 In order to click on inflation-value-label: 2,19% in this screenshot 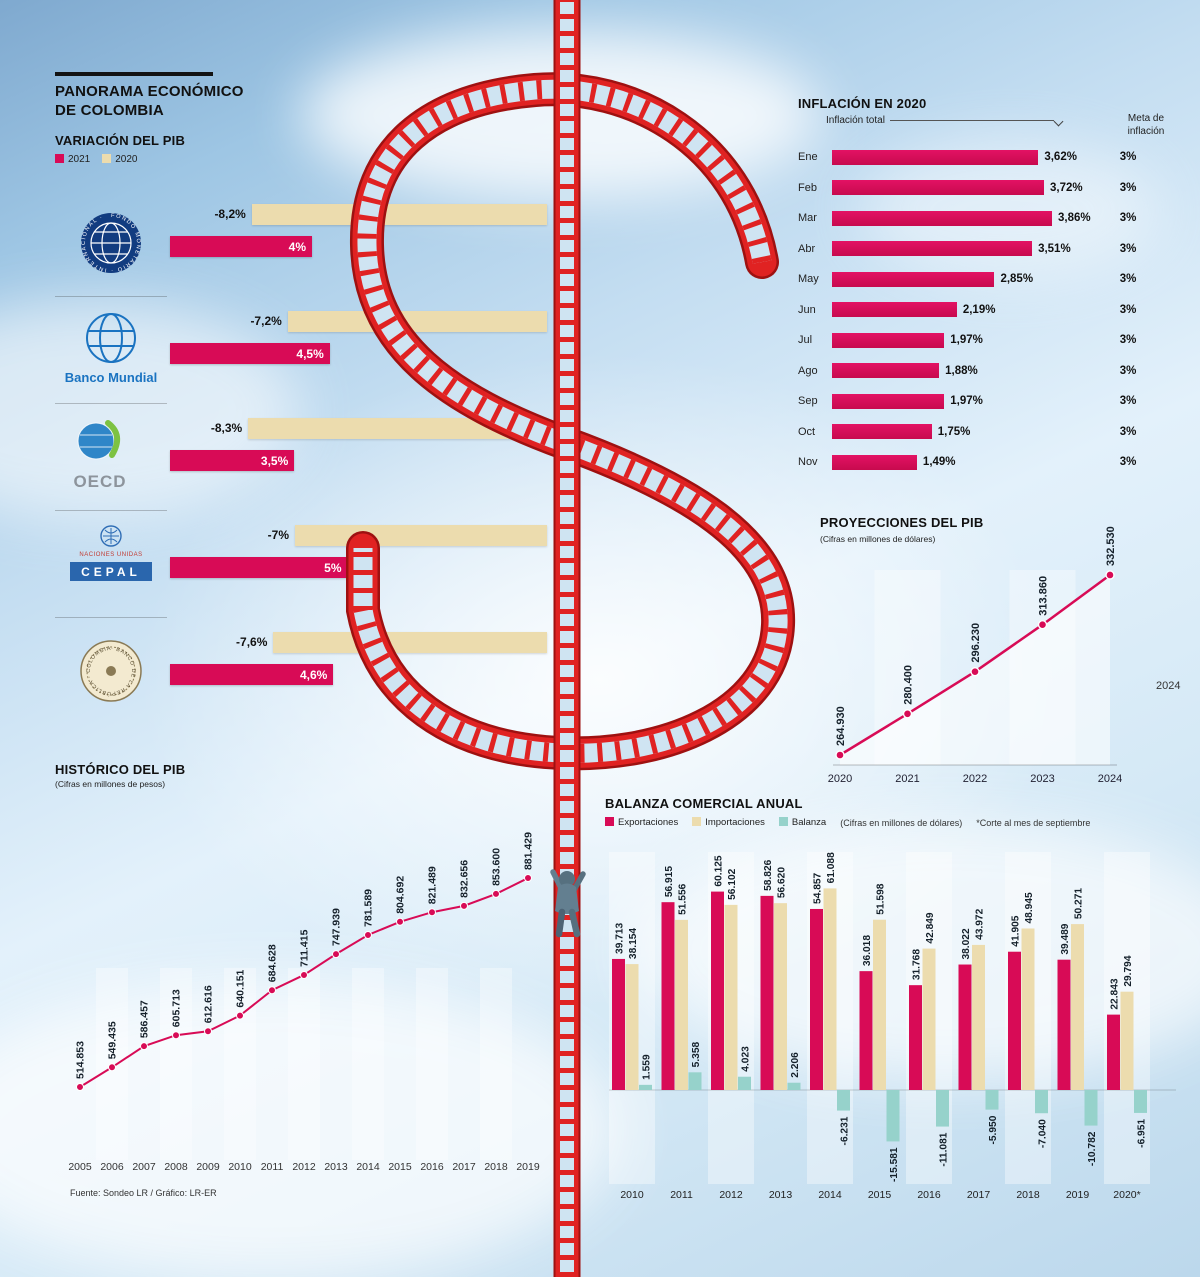, I will do `click(979, 309)`.